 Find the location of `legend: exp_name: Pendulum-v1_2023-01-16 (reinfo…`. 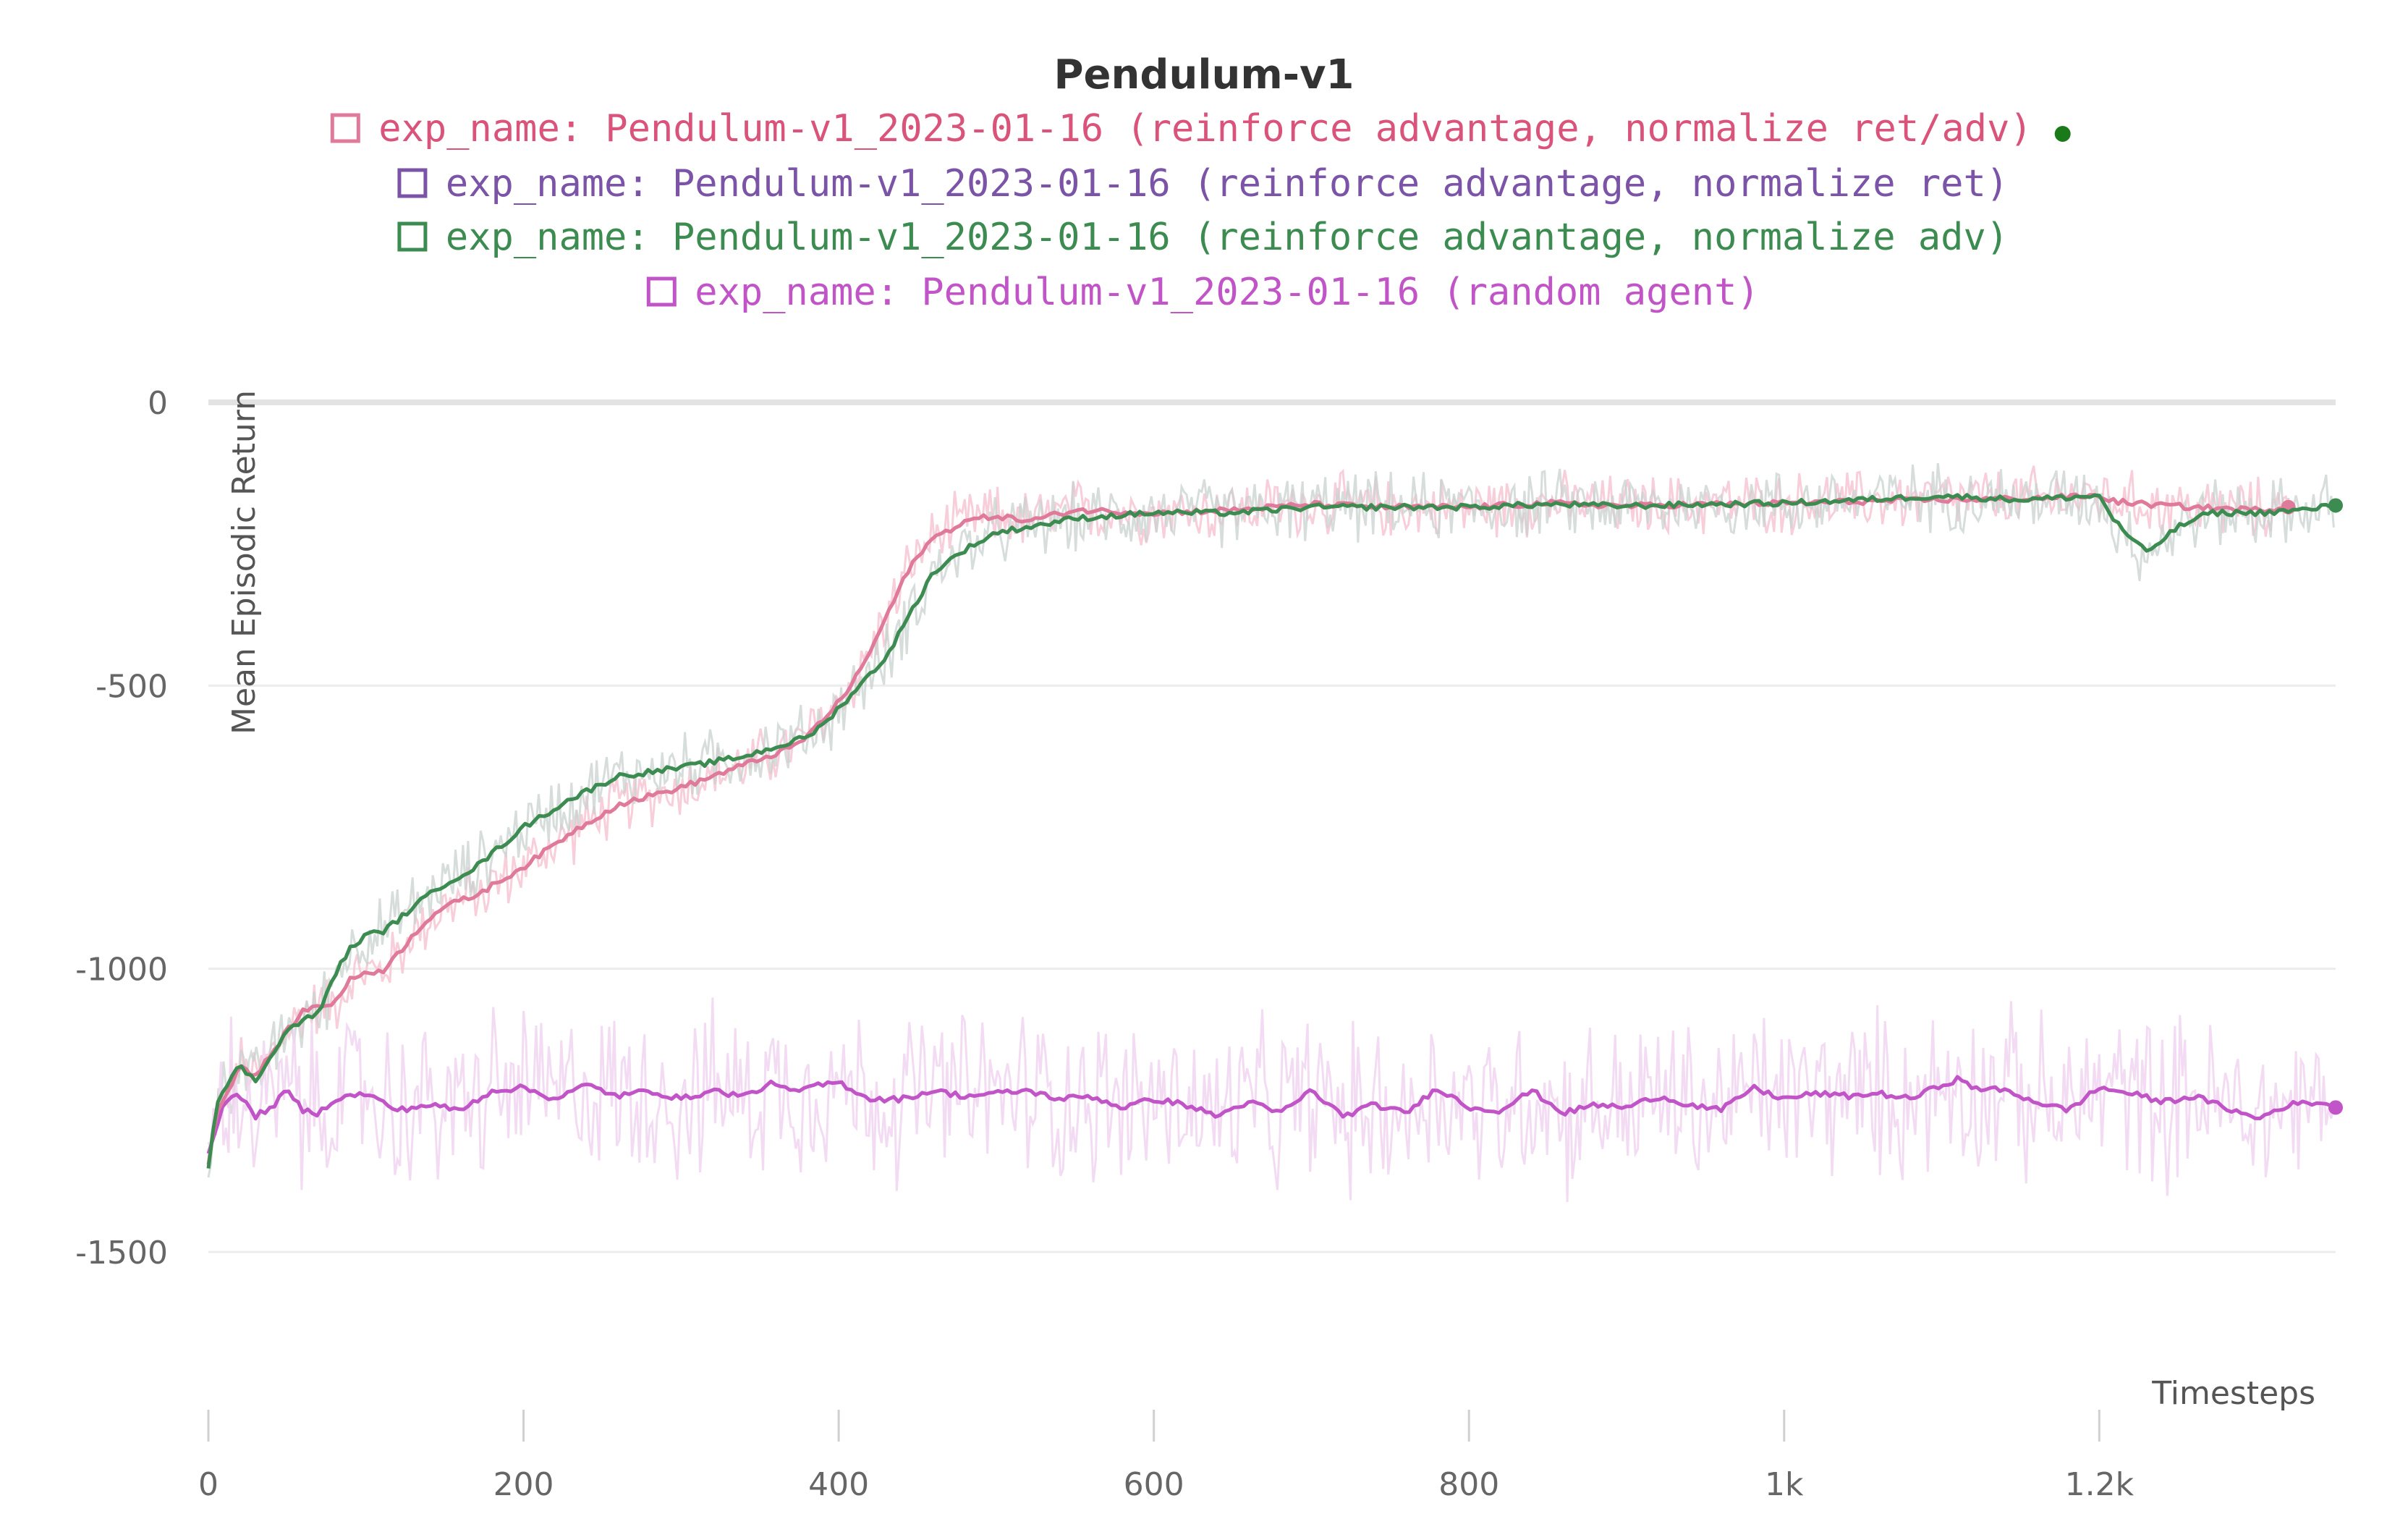

legend: exp_name: Pendulum-v1_2023-01-16 (reinfo… is located at coordinates (1200, 210).